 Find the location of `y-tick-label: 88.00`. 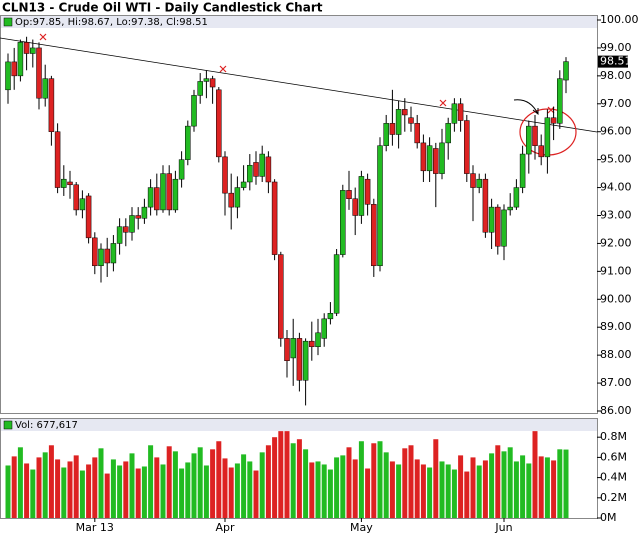

y-tick-label: 88.00 is located at coordinates (616, 354).